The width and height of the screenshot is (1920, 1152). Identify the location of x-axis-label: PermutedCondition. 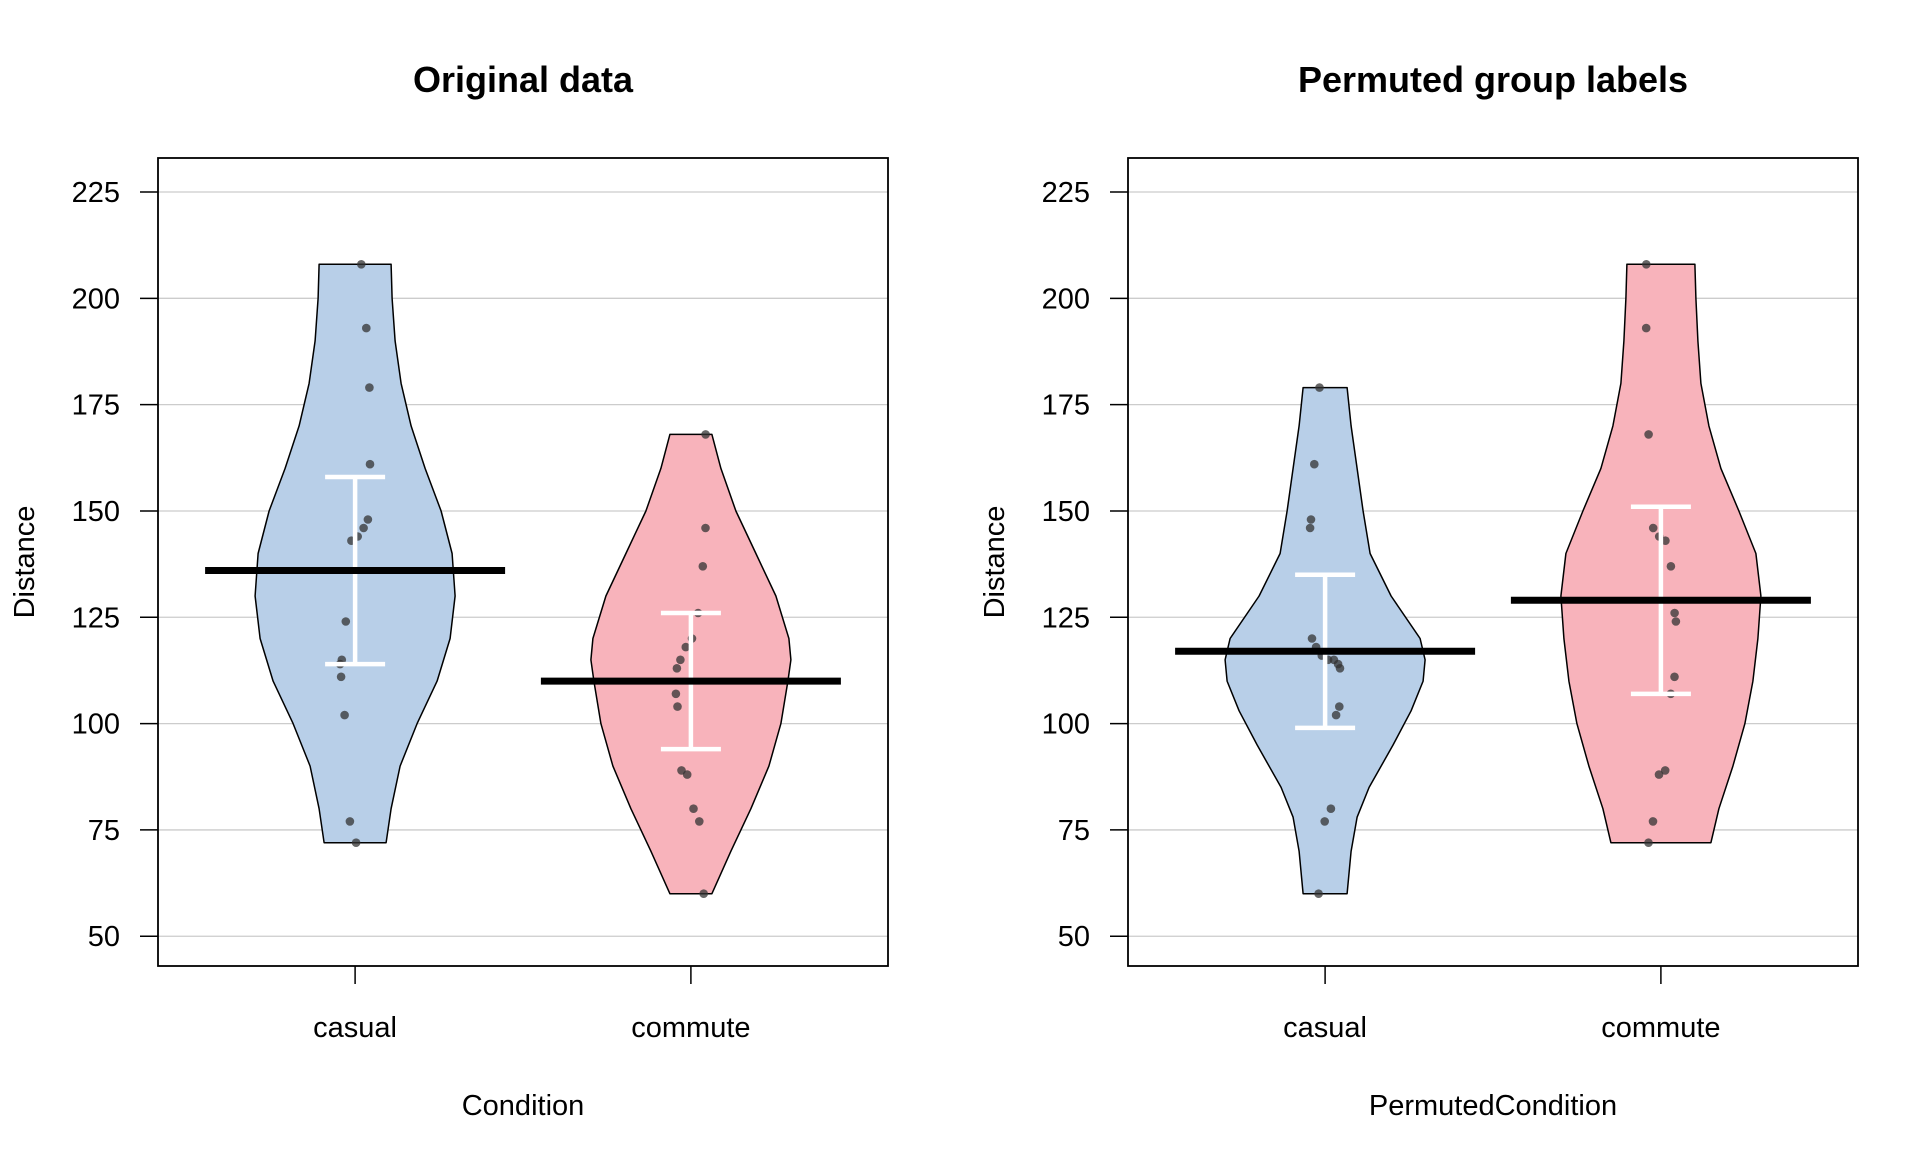
(1493, 1106).